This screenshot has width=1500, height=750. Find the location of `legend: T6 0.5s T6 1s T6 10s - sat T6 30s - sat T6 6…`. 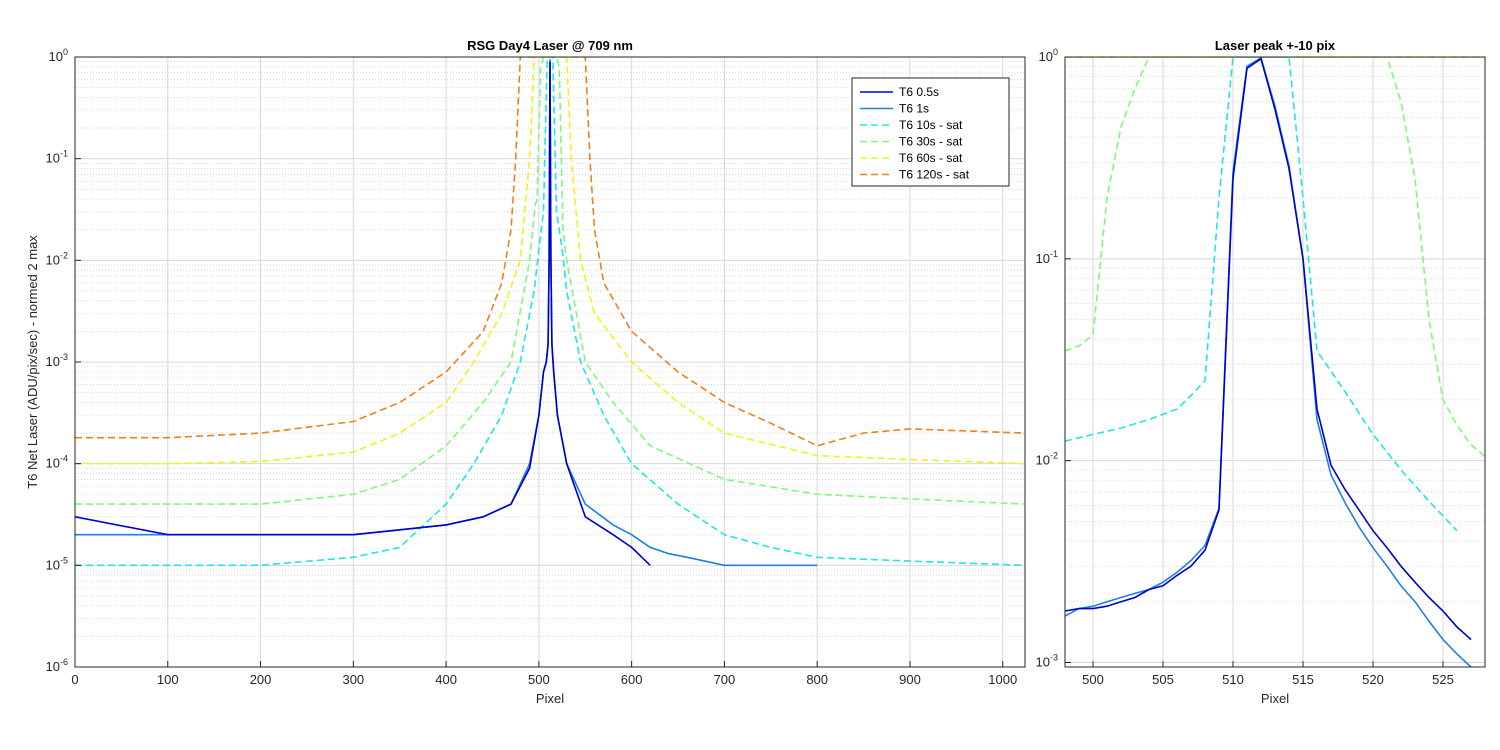

legend: T6 0.5s T6 1s T6 10s - sat T6 30s - sat T6 6… is located at coordinates (930, 132).